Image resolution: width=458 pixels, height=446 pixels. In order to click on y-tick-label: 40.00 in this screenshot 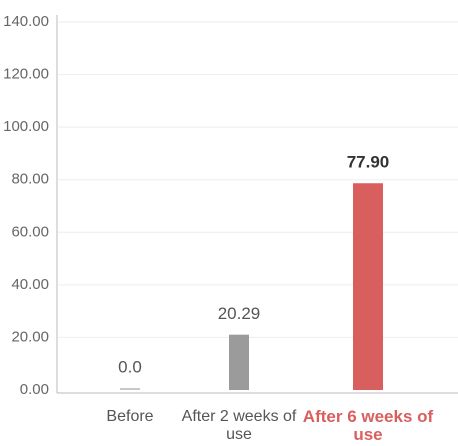, I will do `click(30, 284)`.